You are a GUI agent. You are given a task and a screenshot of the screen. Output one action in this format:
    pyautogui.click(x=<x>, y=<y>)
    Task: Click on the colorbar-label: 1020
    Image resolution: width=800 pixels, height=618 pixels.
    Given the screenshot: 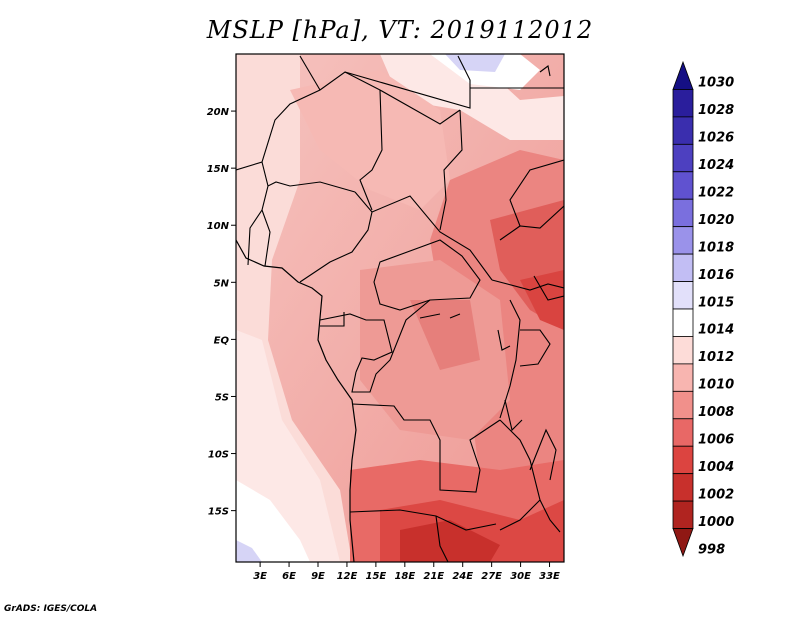 What is the action you would take?
    pyautogui.click(x=716, y=220)
    